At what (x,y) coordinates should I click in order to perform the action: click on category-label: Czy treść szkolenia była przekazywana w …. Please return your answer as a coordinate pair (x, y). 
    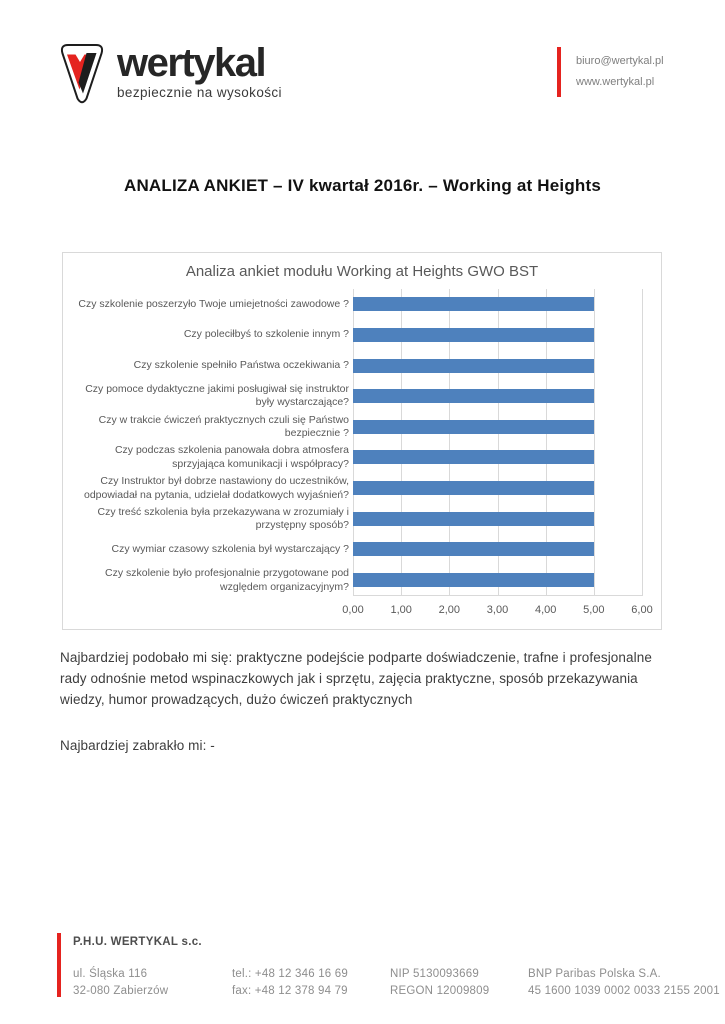
    Looking at the image, I should click on (223, 518).